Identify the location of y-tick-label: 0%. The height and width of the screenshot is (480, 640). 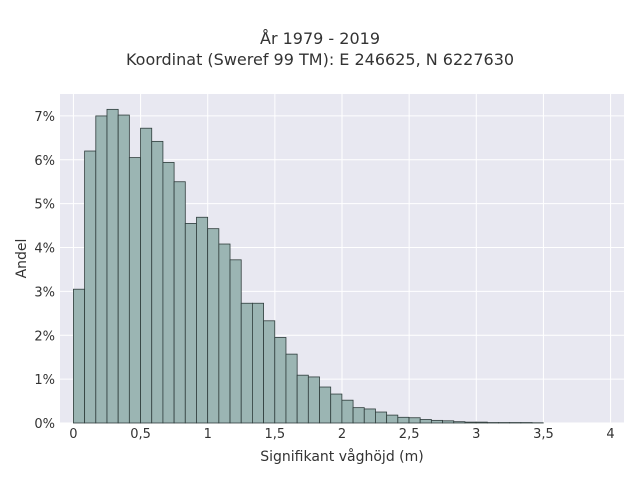
(44, 424).